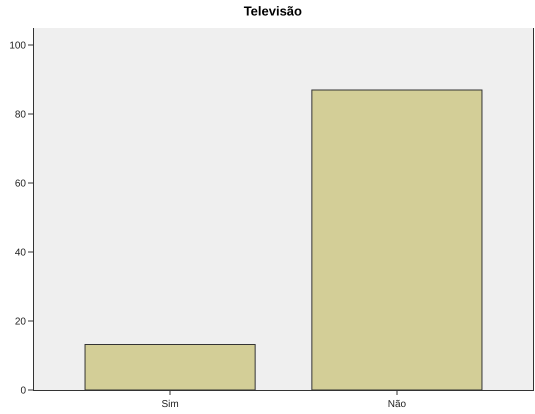  What do you see at coordinates (17, 46) in the screenshot?
I see `y-tick-label: 100` at bounding box center [17, 46].